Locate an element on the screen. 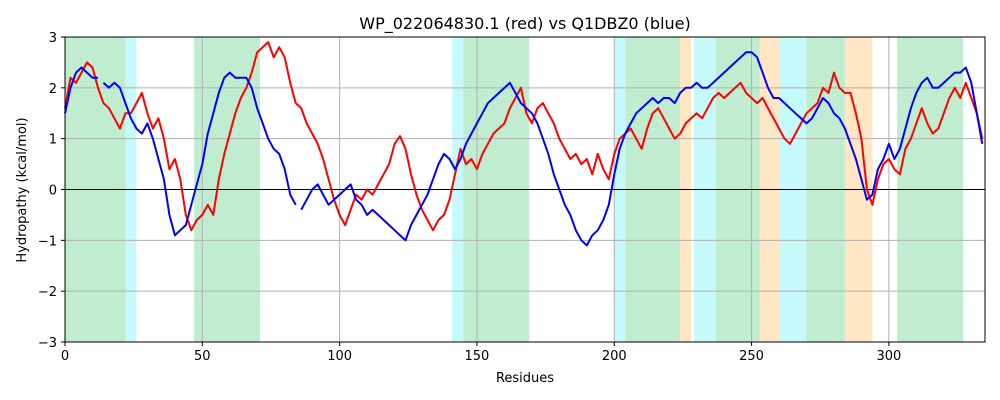 The height and width of the screenshot is (400, 1000). x-axis-ticks: 0 50 100 150 200 250 300 is located at coordinates (481, 353).